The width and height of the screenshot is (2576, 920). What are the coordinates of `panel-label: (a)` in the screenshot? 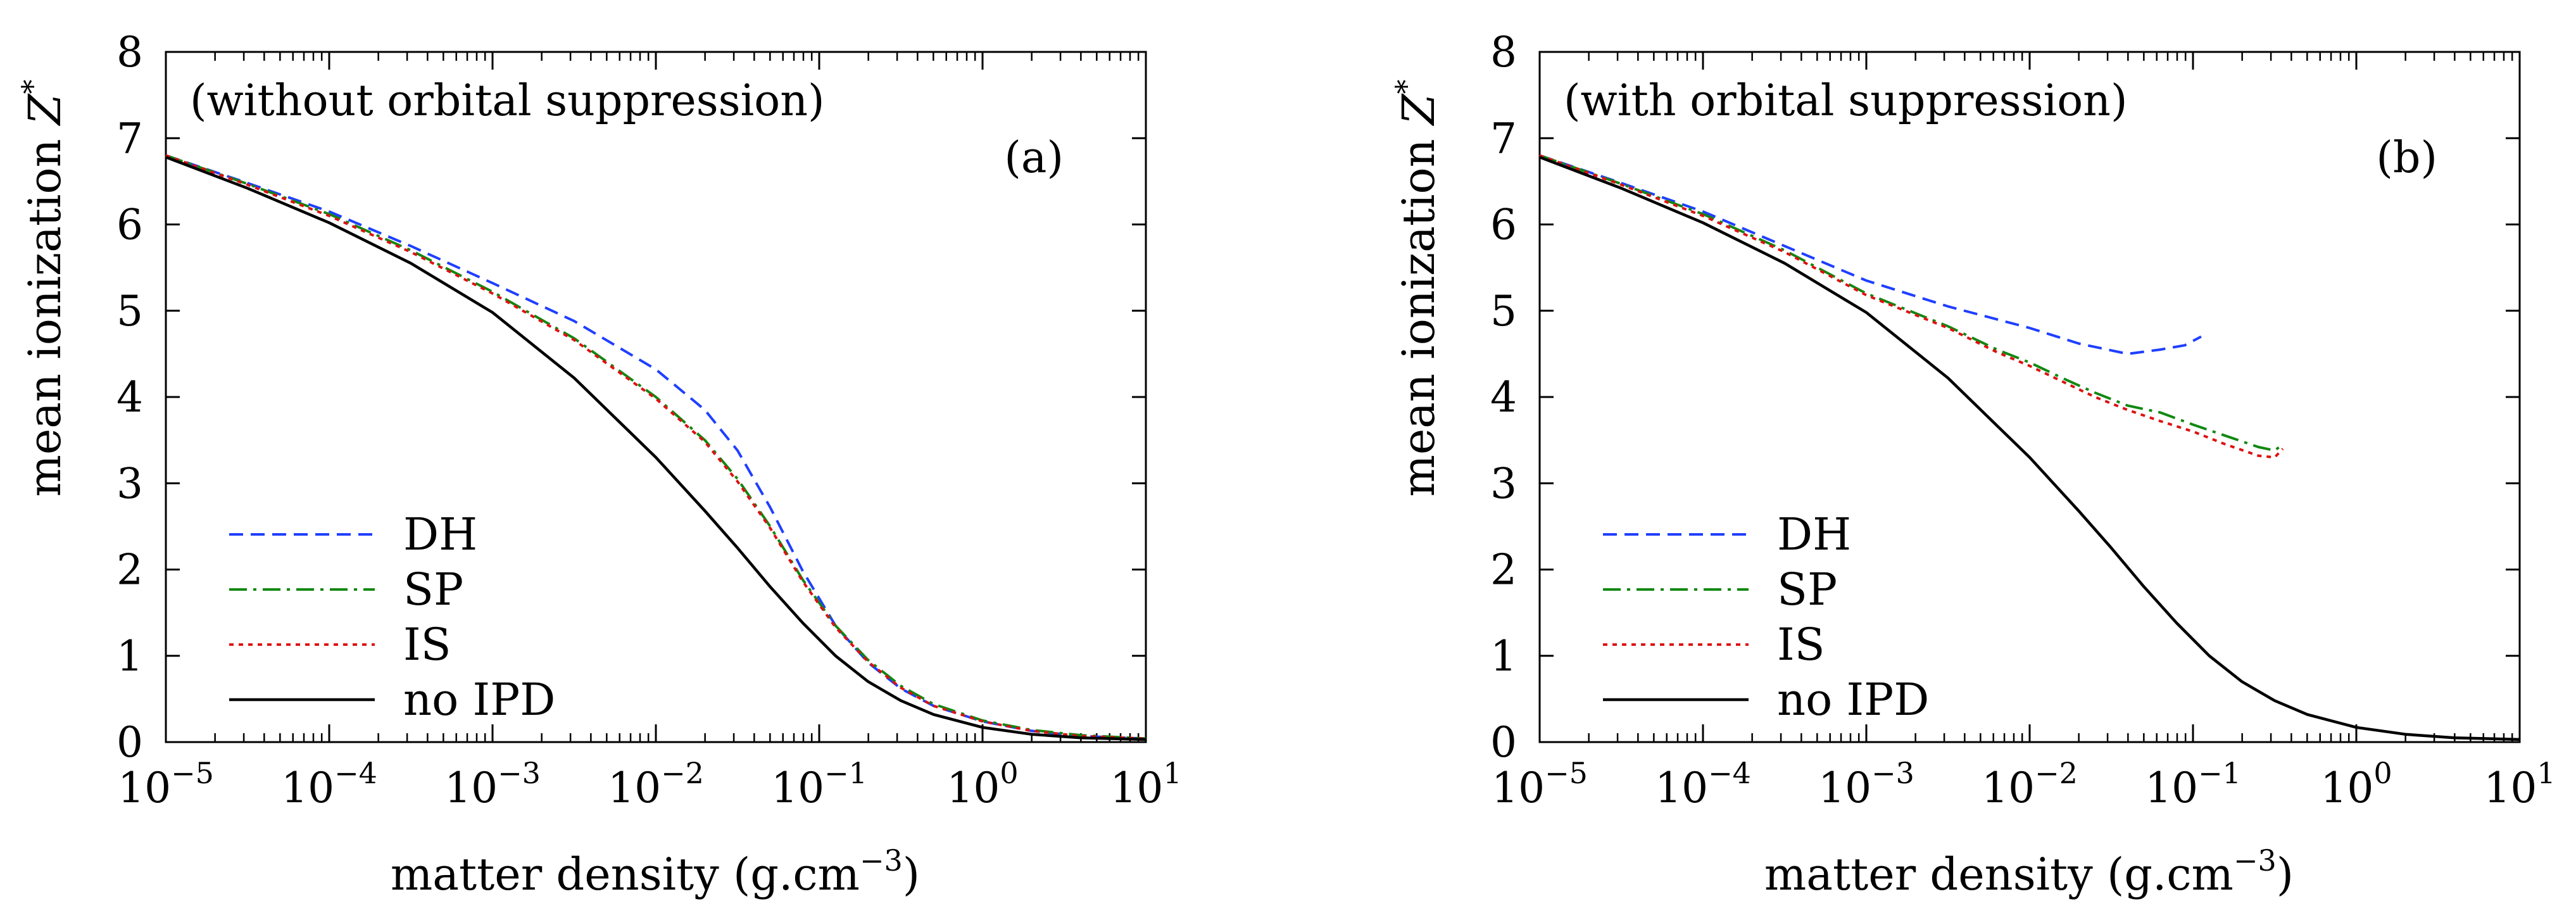 It's located at (1034, 158).